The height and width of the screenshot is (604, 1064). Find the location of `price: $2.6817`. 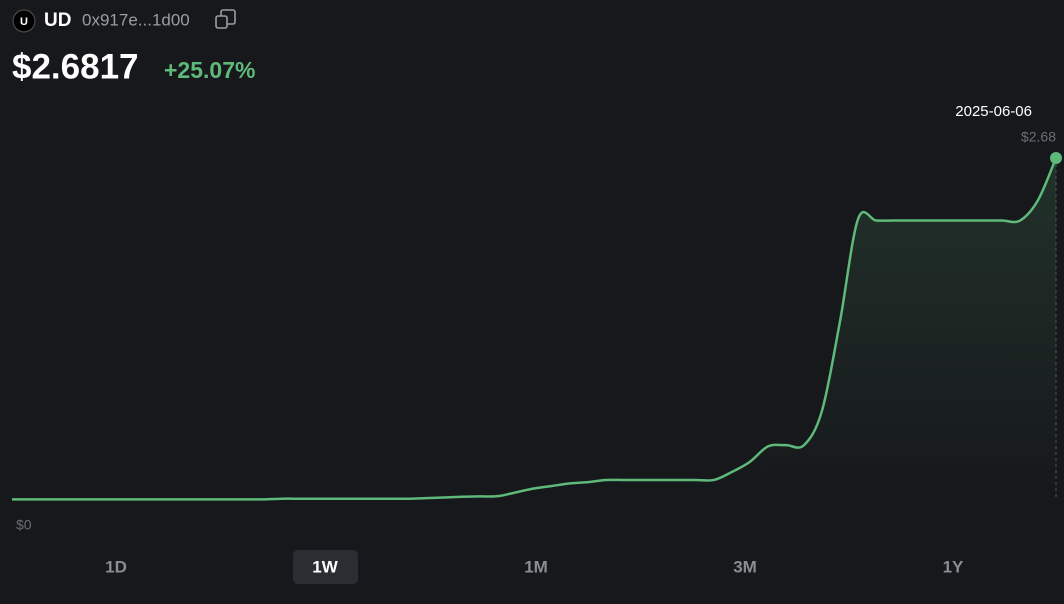

price: $2.6817 is located at coordinates (75, 66).